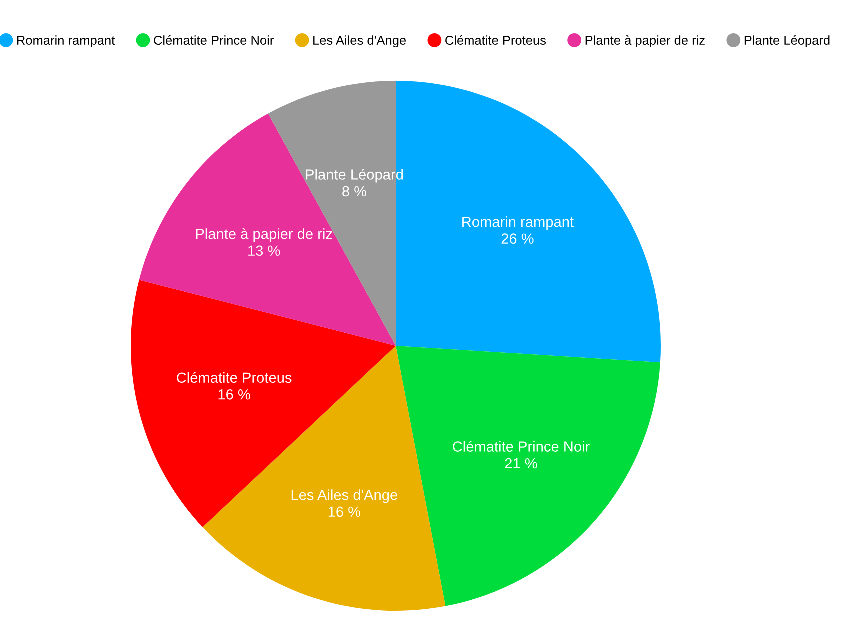  Describe the element at coordinates (234, 378) in the screenshot. I see `slice-label: Clématite Proteus` at that location.